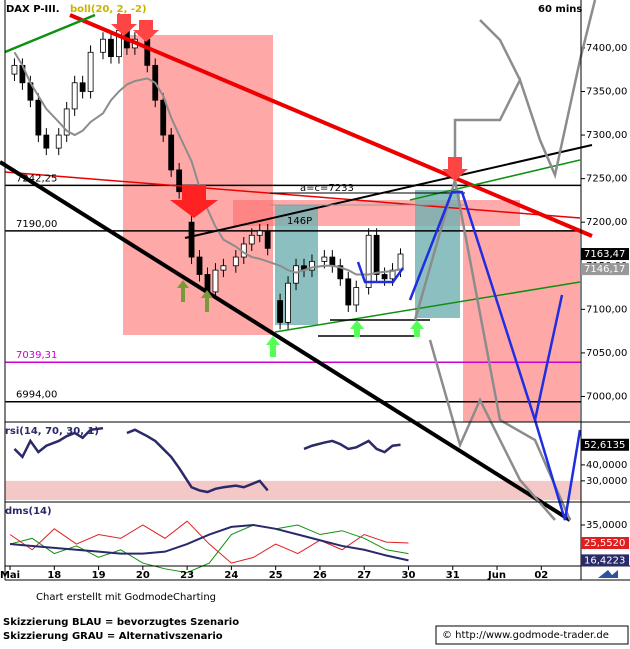 The width and height of the screenshot is (630, 649). What do you see at coordinates (126, 597) in the screenshot?
I see `credit: Chart erstellt mit GodmodeCharting` at bounding box center [126, 597].